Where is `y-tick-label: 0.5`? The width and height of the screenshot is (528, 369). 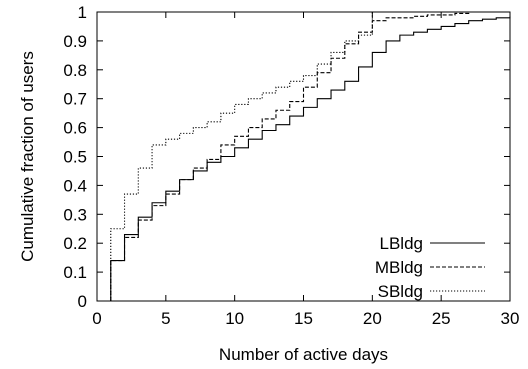 y-tick-label: 0.5 is located at coordinates (75, 157).